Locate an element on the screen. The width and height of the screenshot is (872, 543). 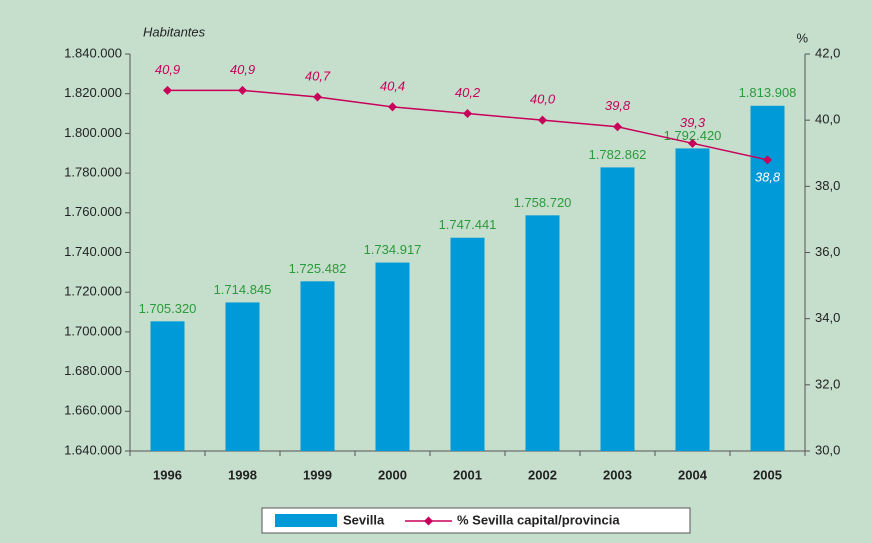
line-value-label: 39,3 is located at coordinates (693, 122).